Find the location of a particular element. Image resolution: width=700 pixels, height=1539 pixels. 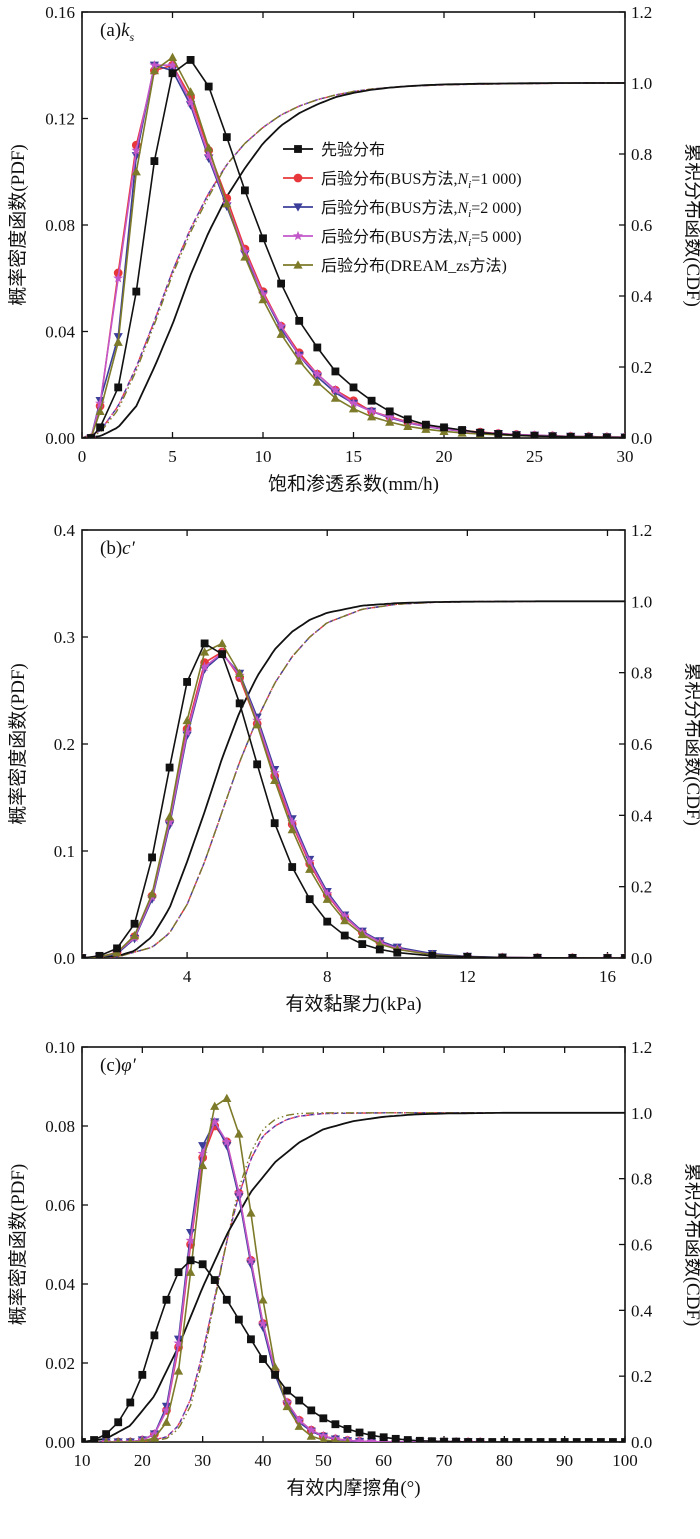

legend-label-subscript: i is located at coordinates (469, 185).